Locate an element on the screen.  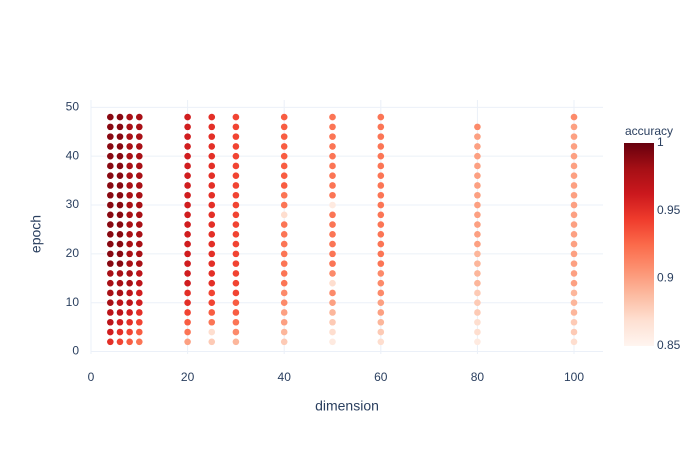
colorbar-title: accuracy is located at coordinates (649, 131).